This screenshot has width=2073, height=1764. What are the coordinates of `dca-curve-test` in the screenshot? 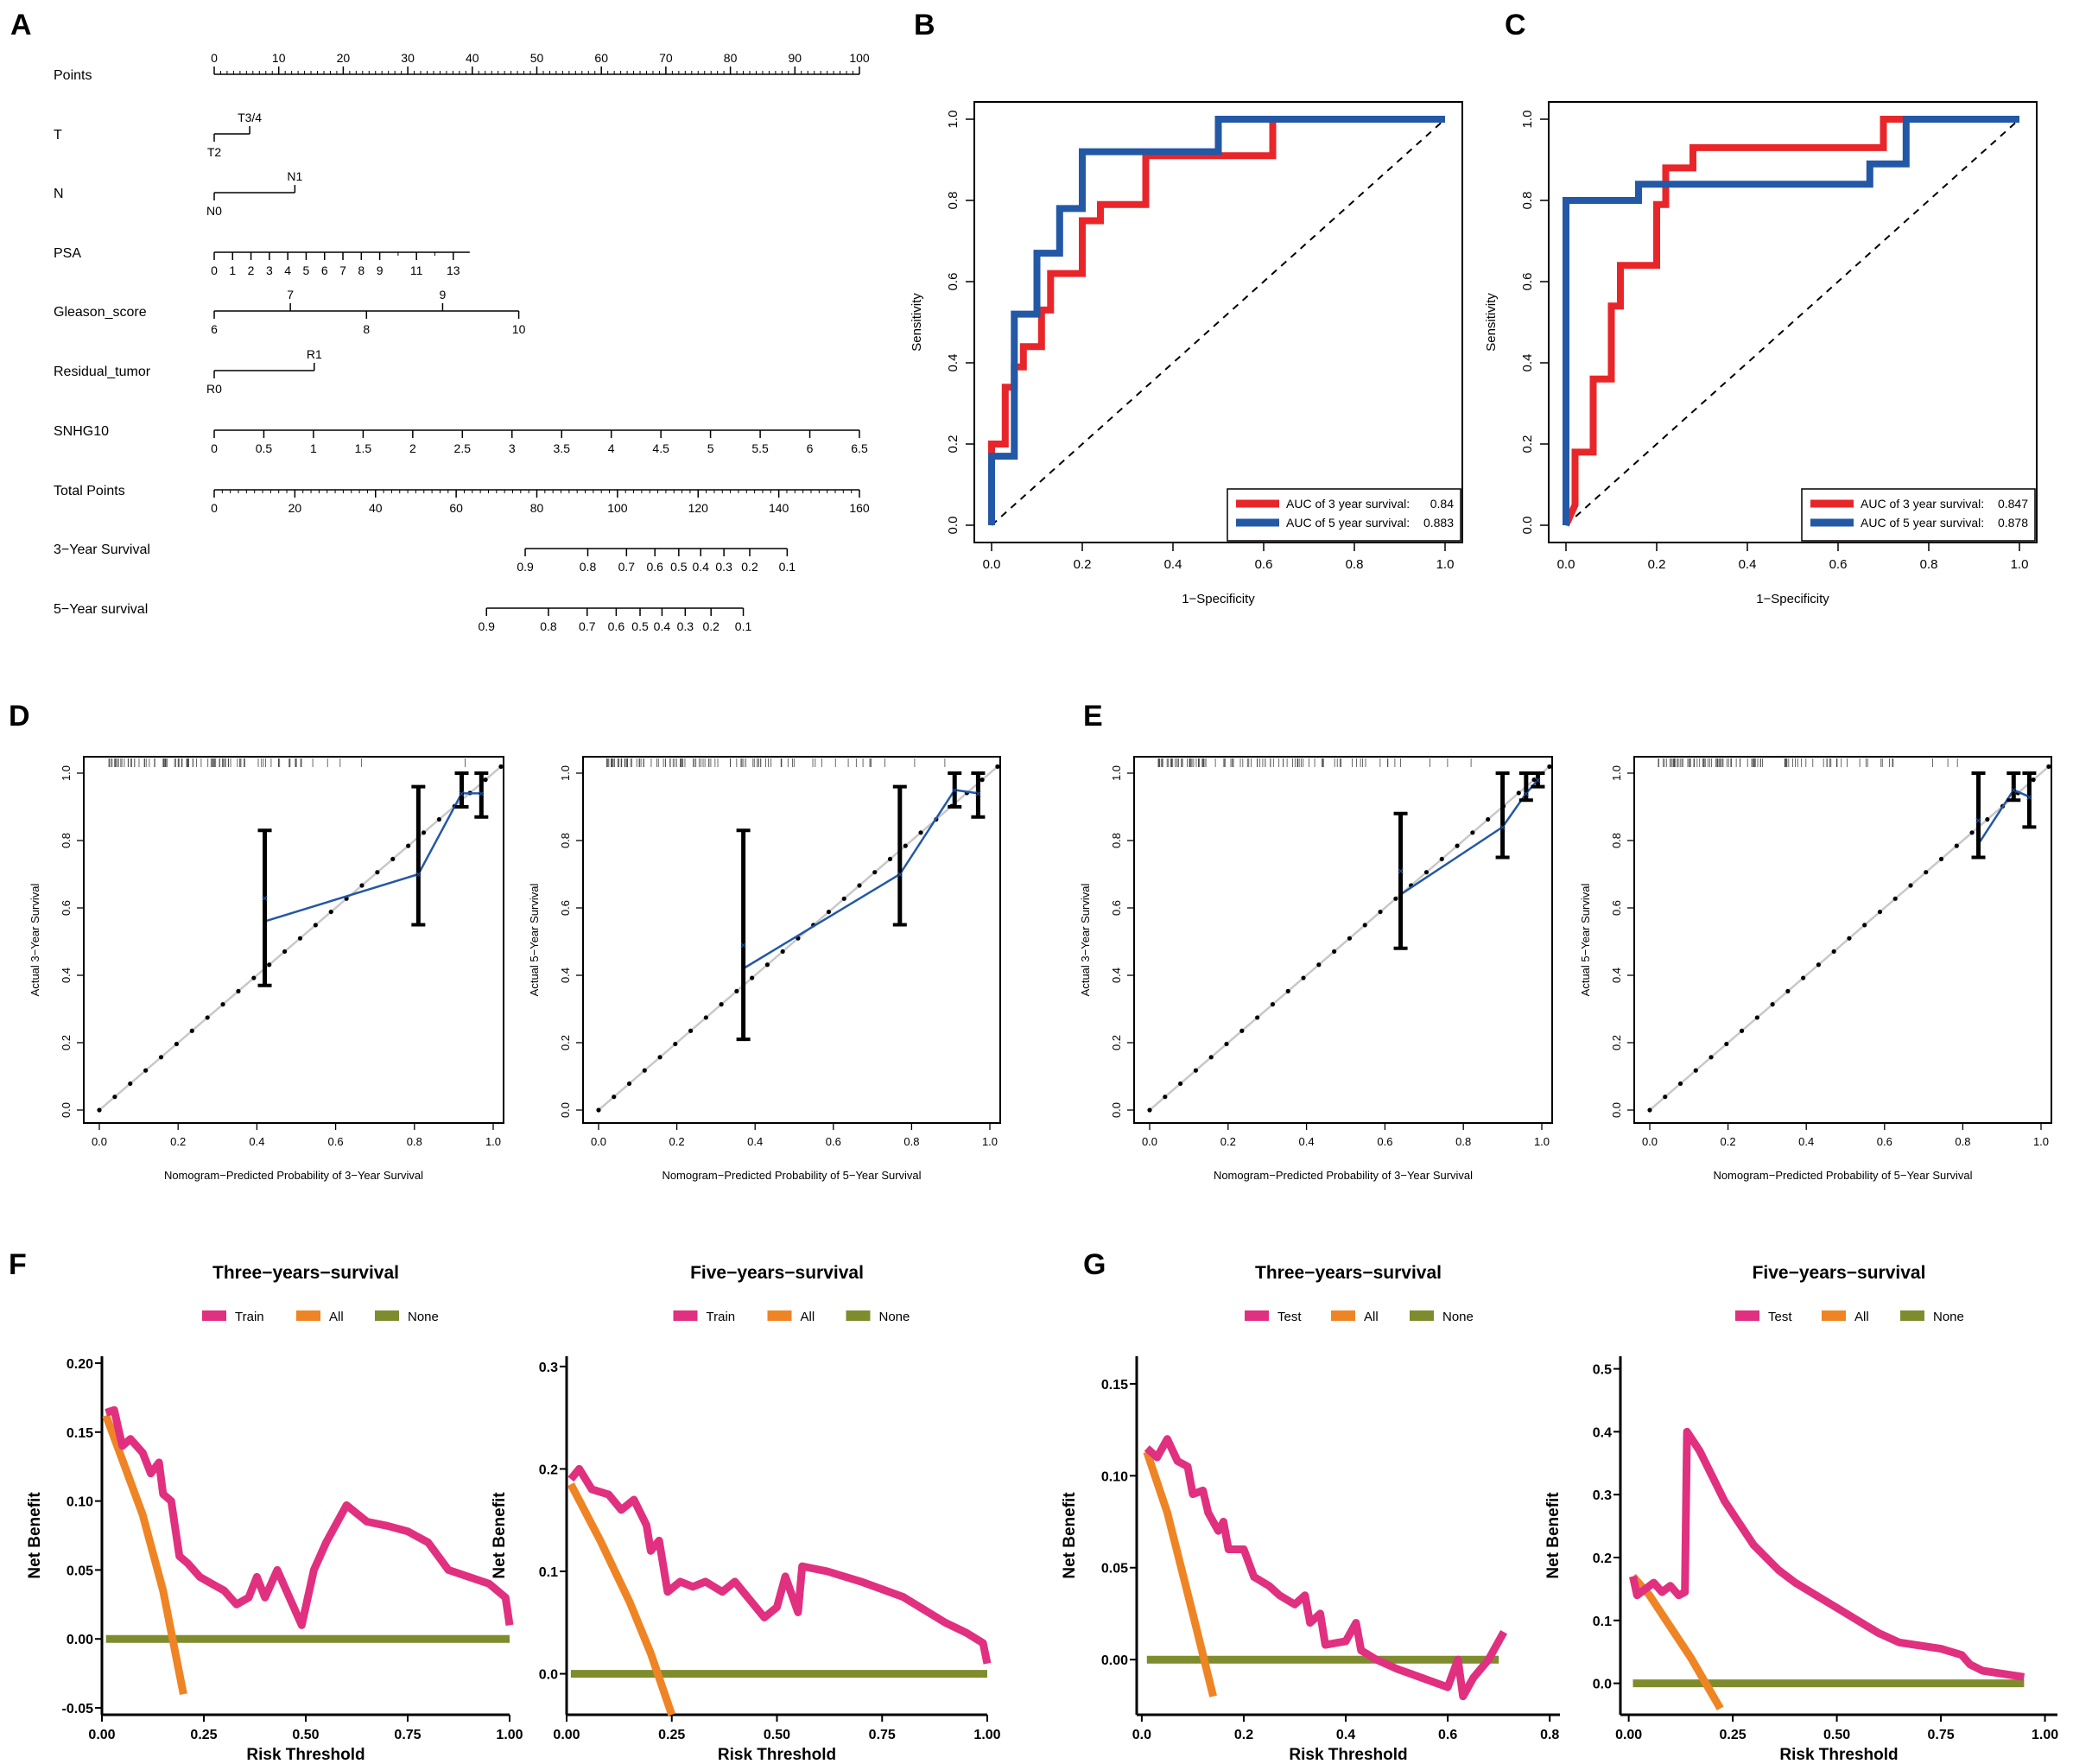 It's located at (1326, 1568).